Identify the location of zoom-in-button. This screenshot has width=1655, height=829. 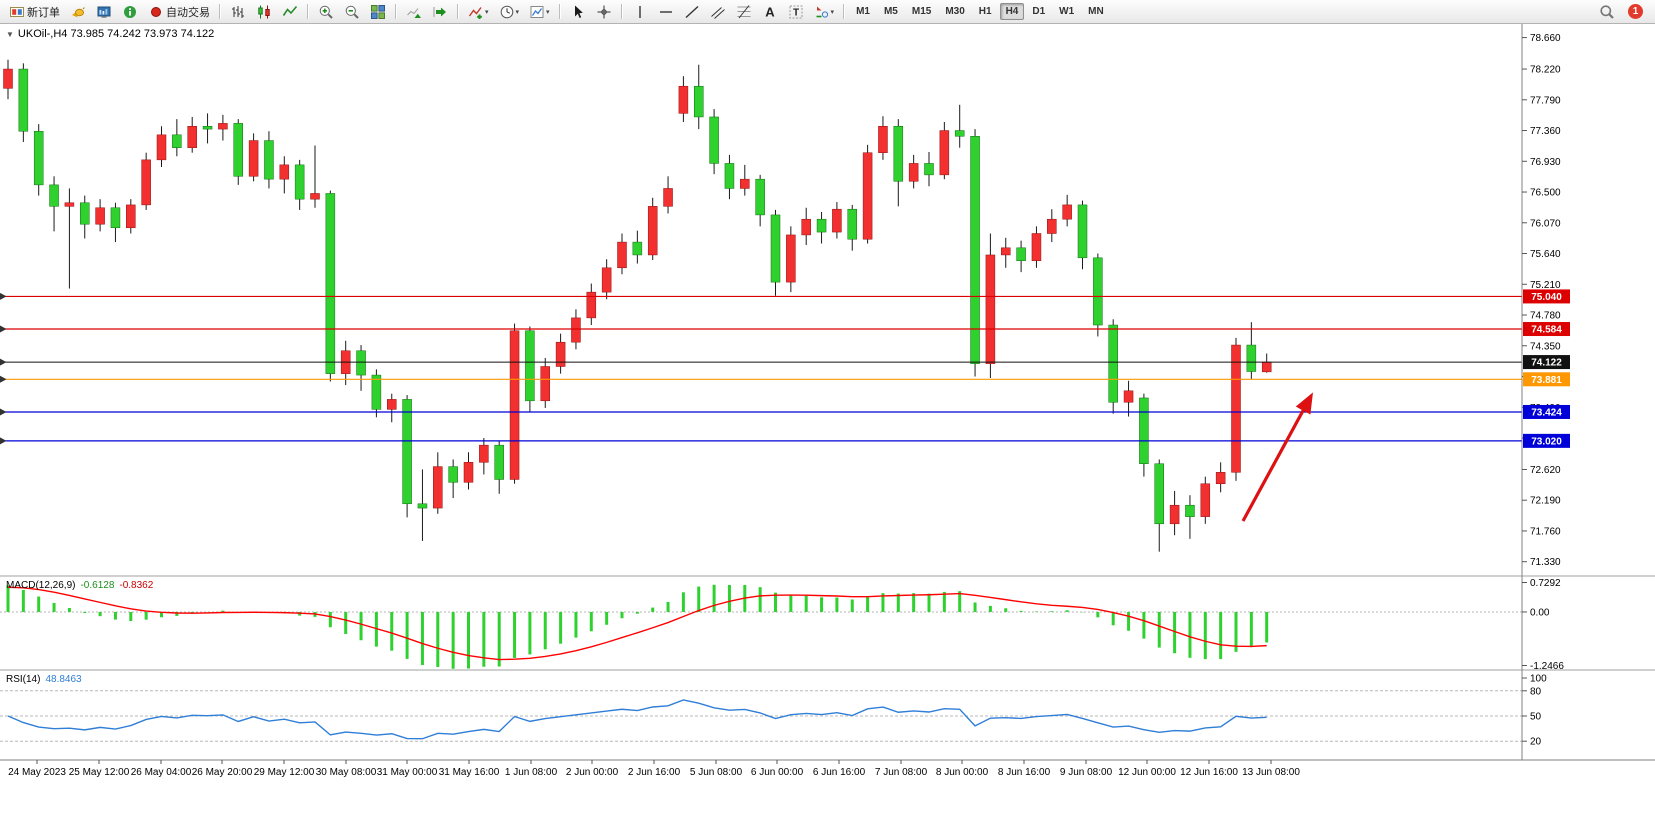
(326, 11).